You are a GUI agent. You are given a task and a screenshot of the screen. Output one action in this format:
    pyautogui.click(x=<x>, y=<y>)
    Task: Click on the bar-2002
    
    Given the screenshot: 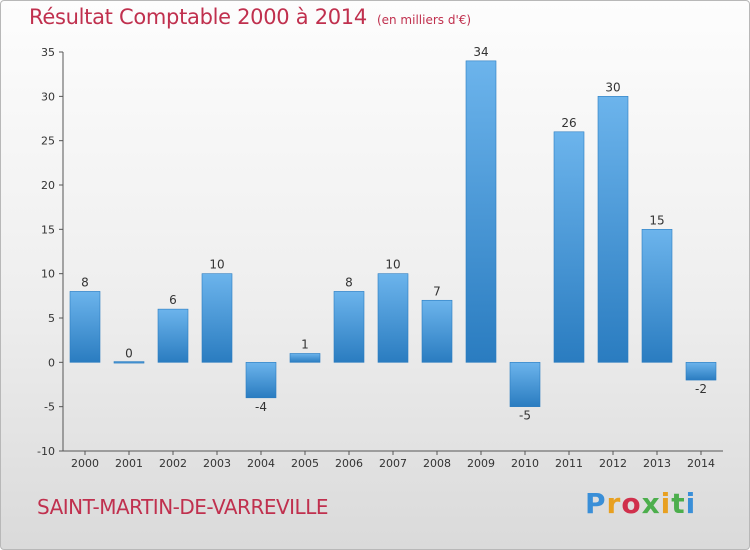 What is the action you would take?
    pyautogui.click(x=173, y=335)
    